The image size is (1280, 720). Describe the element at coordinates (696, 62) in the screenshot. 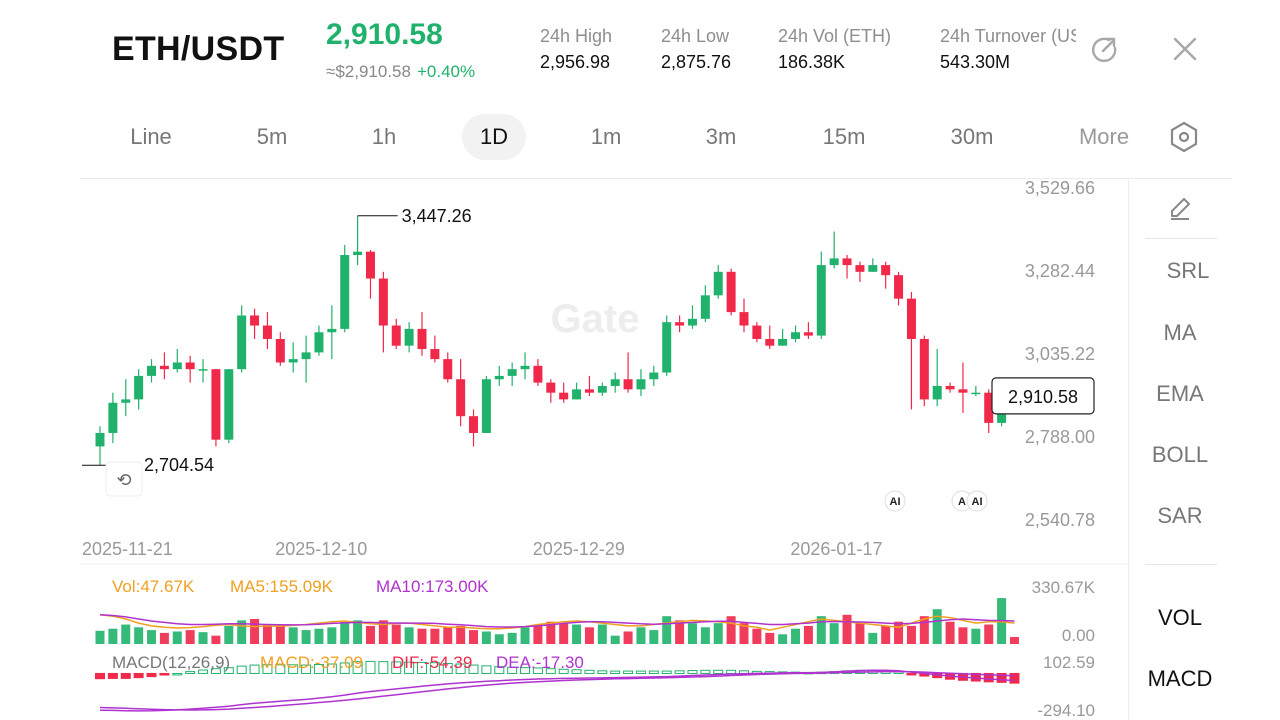

I see `stat-value: 2,875.76` at that location.